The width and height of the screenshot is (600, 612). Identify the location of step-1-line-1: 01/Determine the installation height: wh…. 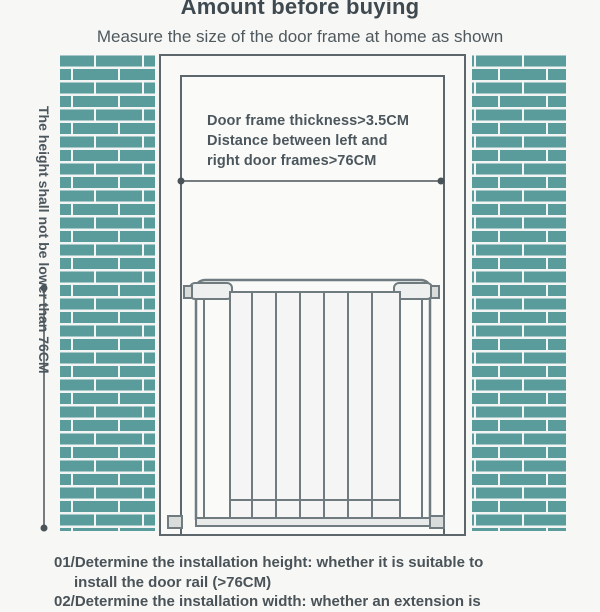
(269, 562).